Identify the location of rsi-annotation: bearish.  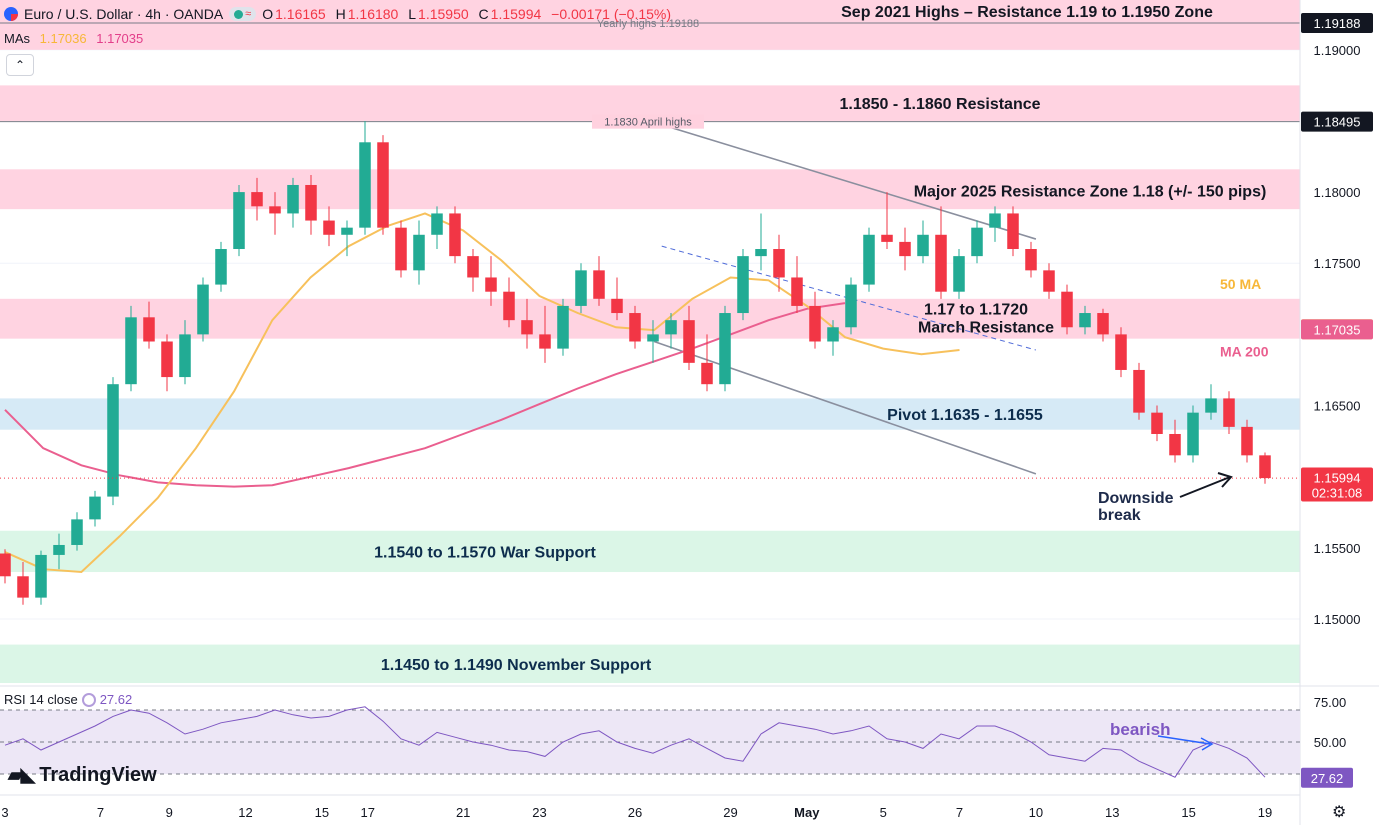
(1140, 729).